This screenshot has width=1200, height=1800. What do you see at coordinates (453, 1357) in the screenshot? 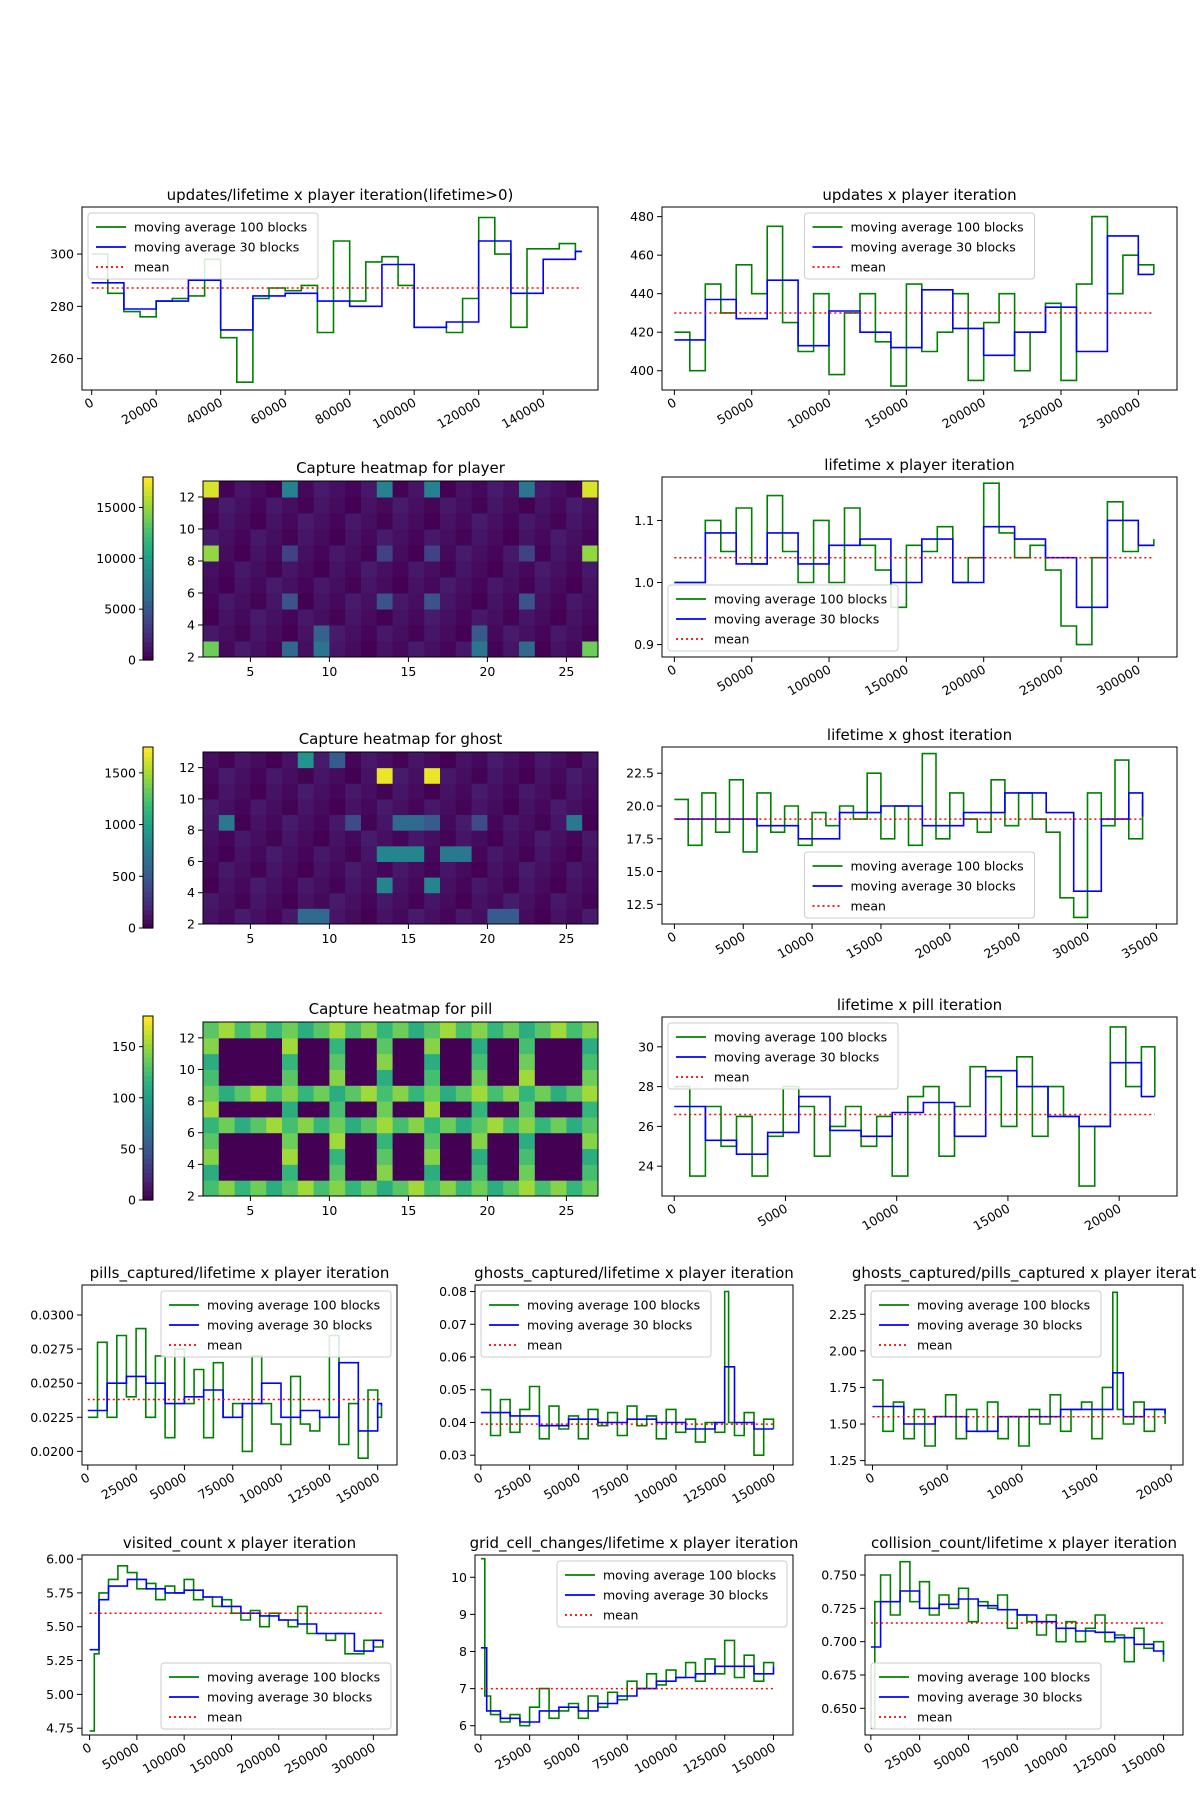
I see `y-tick-label: 0.06` at bounding box center [453, 1357].